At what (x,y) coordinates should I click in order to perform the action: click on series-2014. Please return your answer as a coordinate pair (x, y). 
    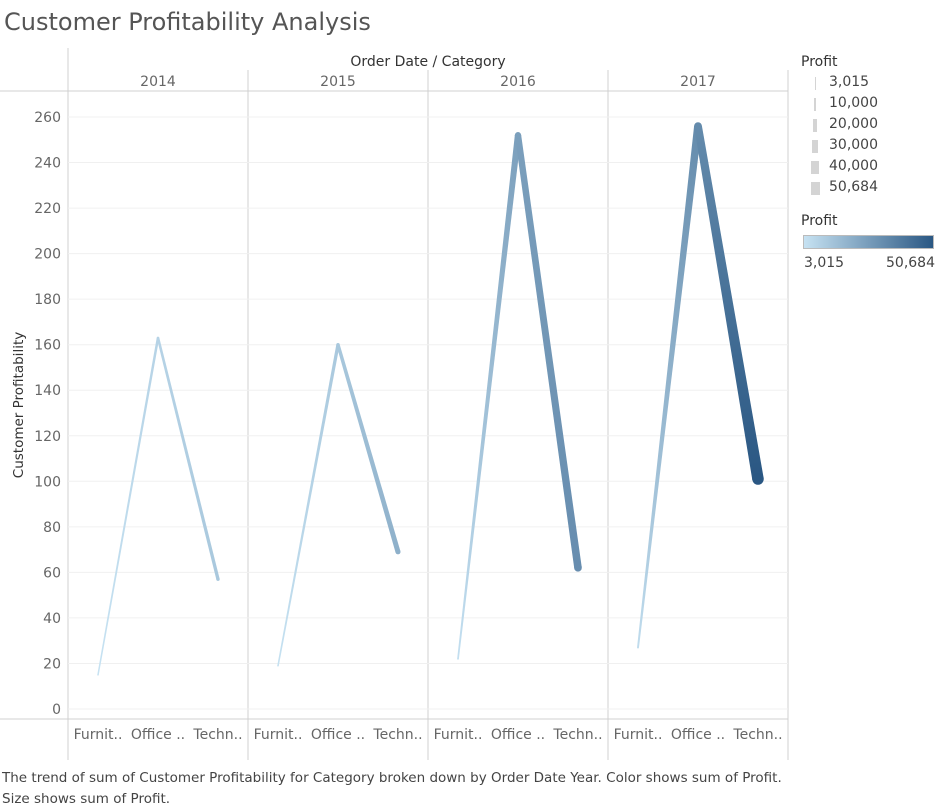
    Looking at the image, I should click on (158, 506).